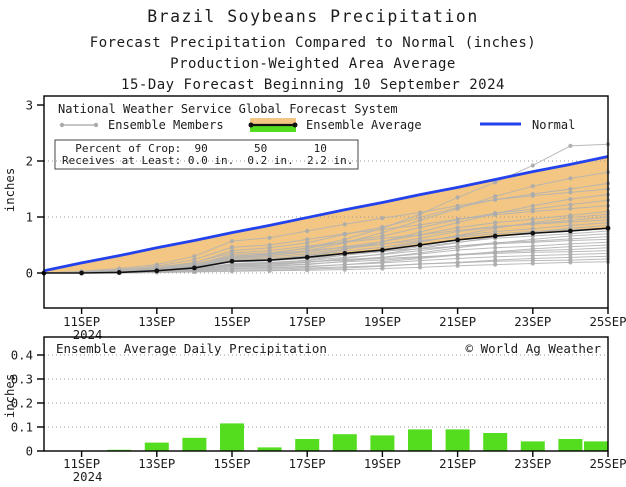 Image resolution: width=626 pixels, height=487 pixels. What do you see at coordinates (29, 106) in the screenshot?
I see `top-y-tick-label: 3` at bounding box center [29, 106].